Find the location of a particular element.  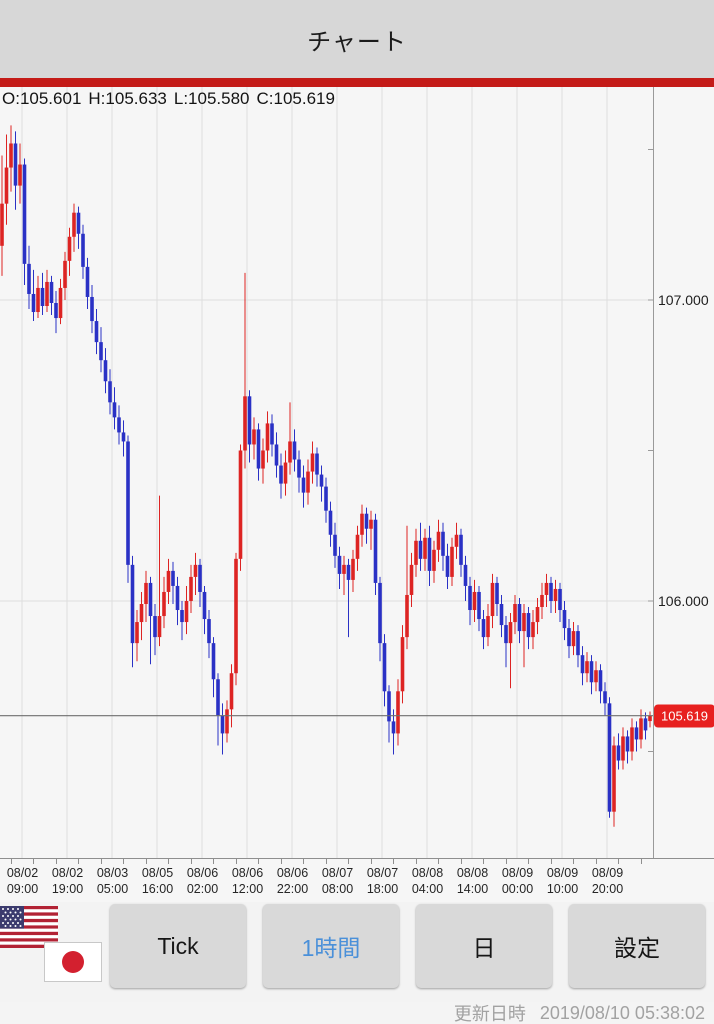

x-axis-label: 08/07 18:00 is located at coordinates (382, 881).